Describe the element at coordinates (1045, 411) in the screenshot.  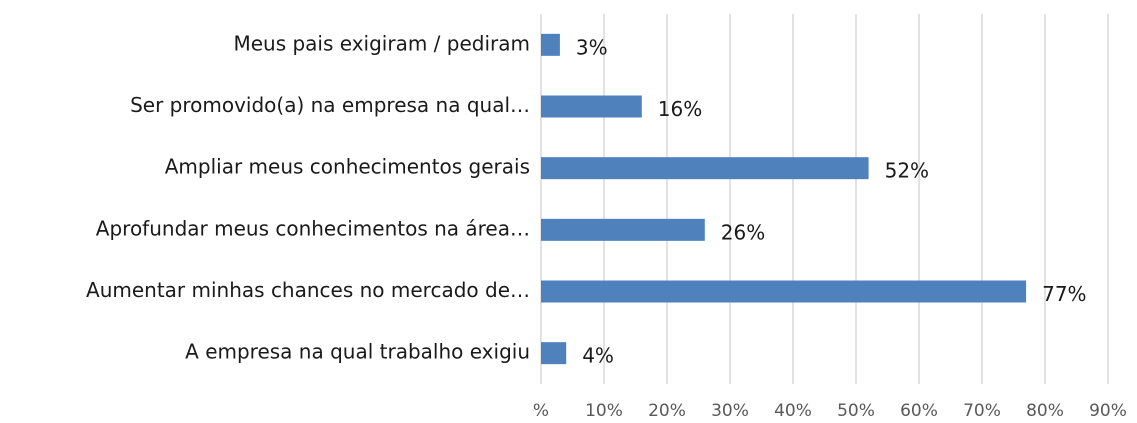
I see `x-tick-label: 80%` at that location.